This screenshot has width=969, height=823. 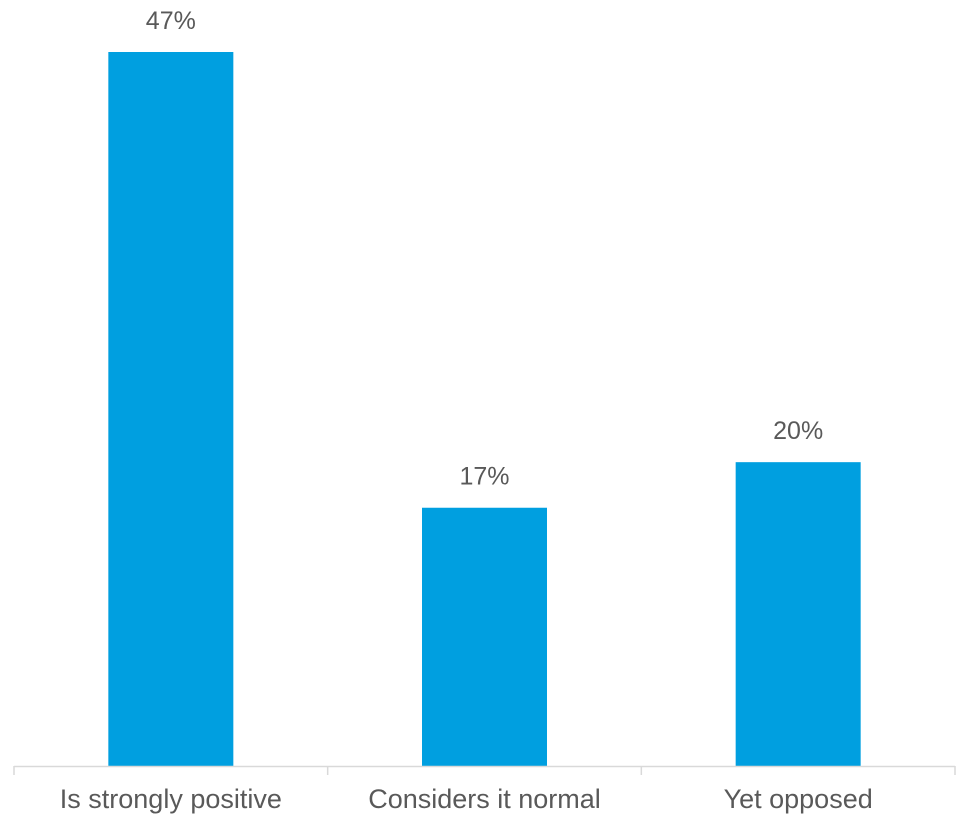 I want to click on category-label: Is strongly positive, so click(x=171, y=799).